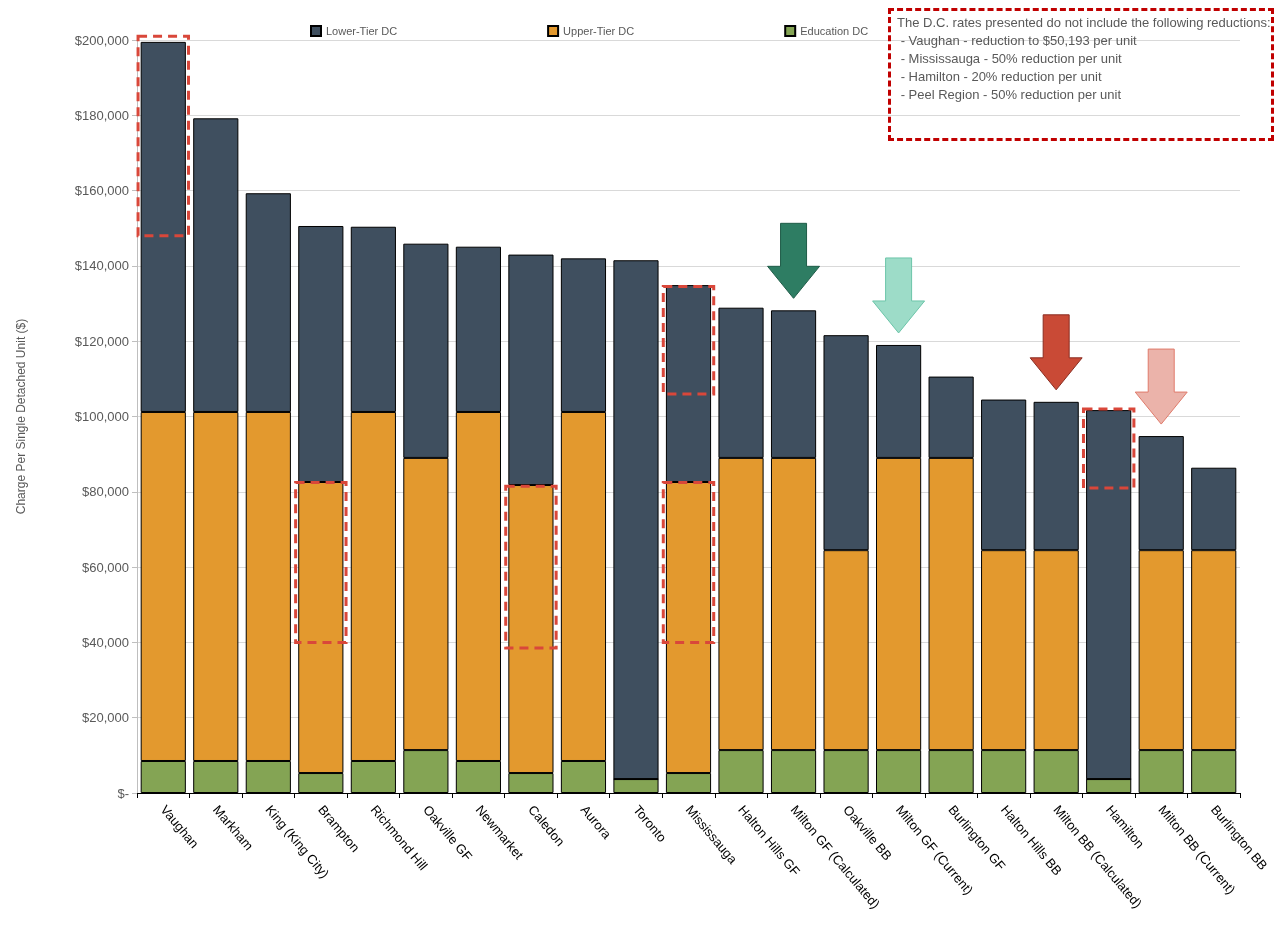 This screenshot has height=943, width=1279. What do you see at coordinates (105, 718) in the screenshot?
I see `y-tick-label: $20,000` at bounding box center [105, 718].